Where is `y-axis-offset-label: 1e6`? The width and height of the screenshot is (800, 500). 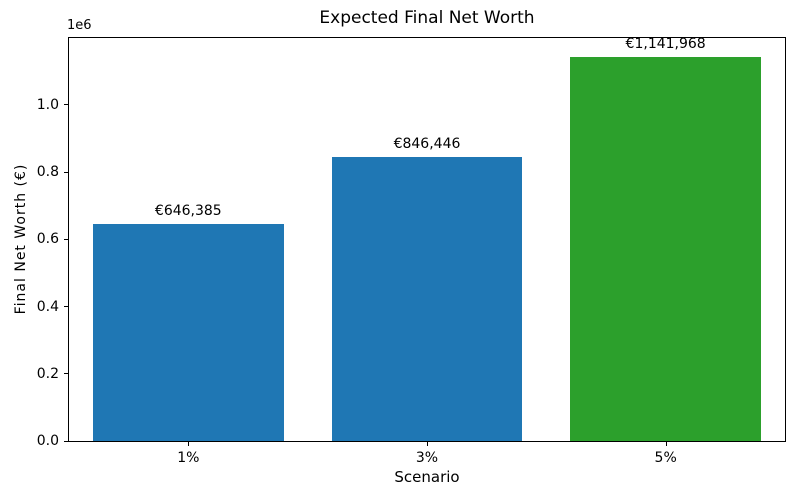 y-axis-offset-label: 1e6 is located at coordinates (79, 25).